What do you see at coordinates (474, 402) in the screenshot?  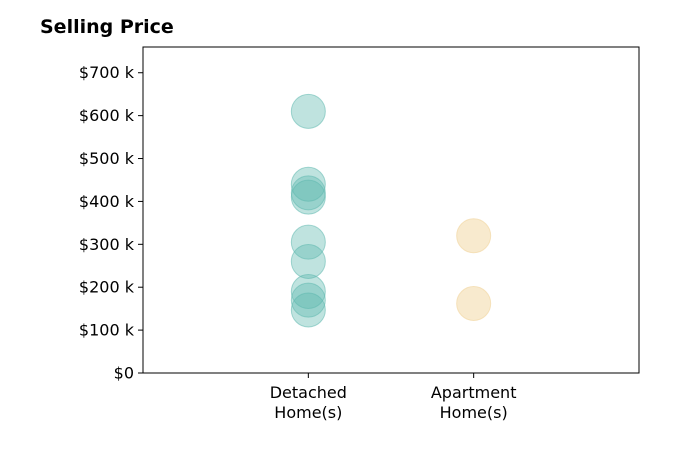 I see `x-tick-label: Apartment Home(s)` at bounding box center [474, 402].